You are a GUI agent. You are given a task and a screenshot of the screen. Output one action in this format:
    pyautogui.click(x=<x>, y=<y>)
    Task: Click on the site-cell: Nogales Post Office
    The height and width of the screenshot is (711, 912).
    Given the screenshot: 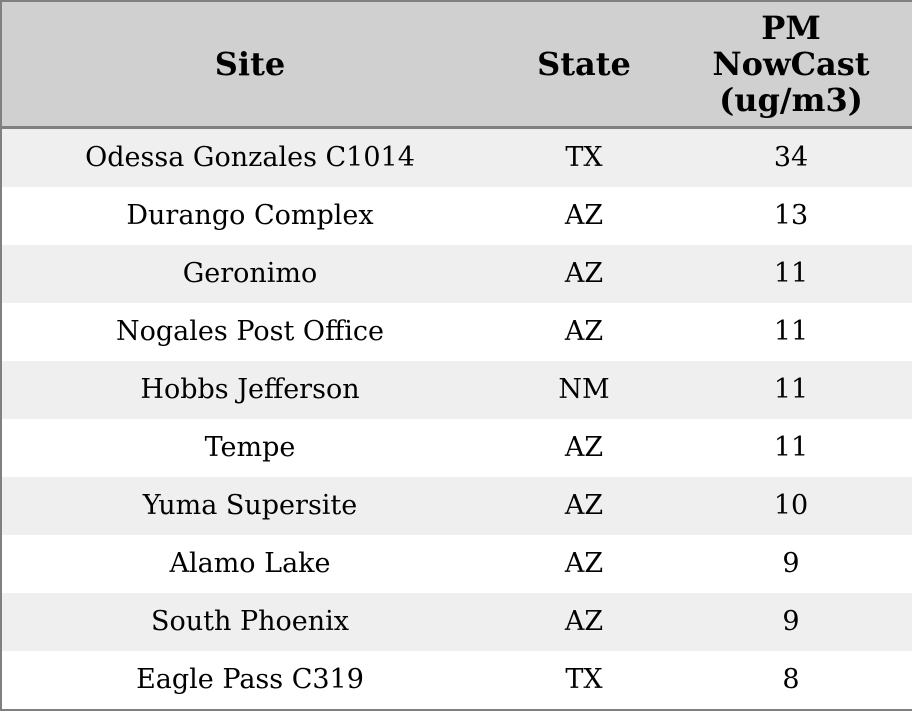 What is the action you would take?
    pyautogui.click(x=250, y=332)
    